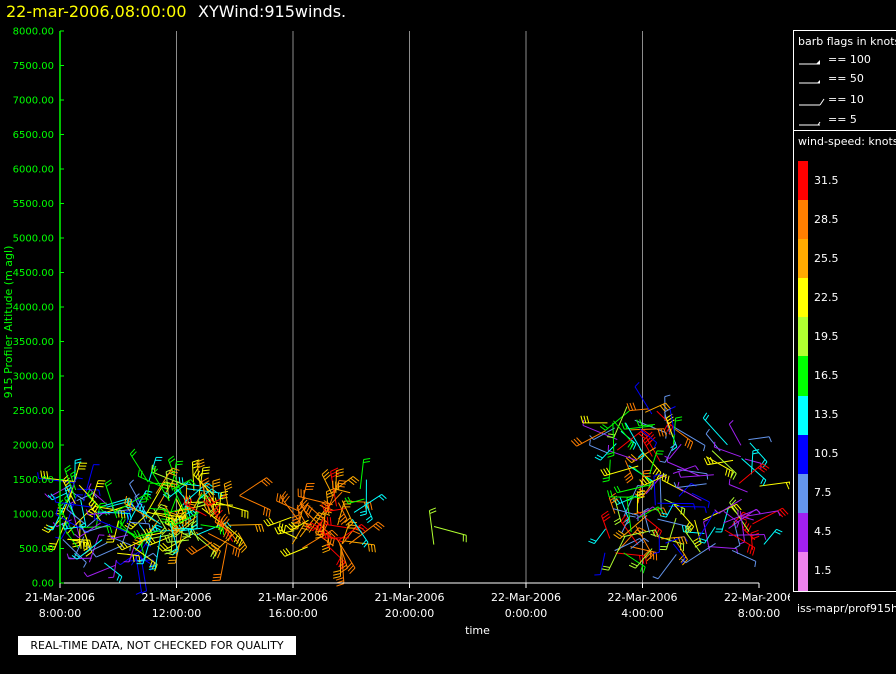  Describe the element at coordinates (33, 32) in the screenshot. I see `y-tick-label: 8000.00` at that location.